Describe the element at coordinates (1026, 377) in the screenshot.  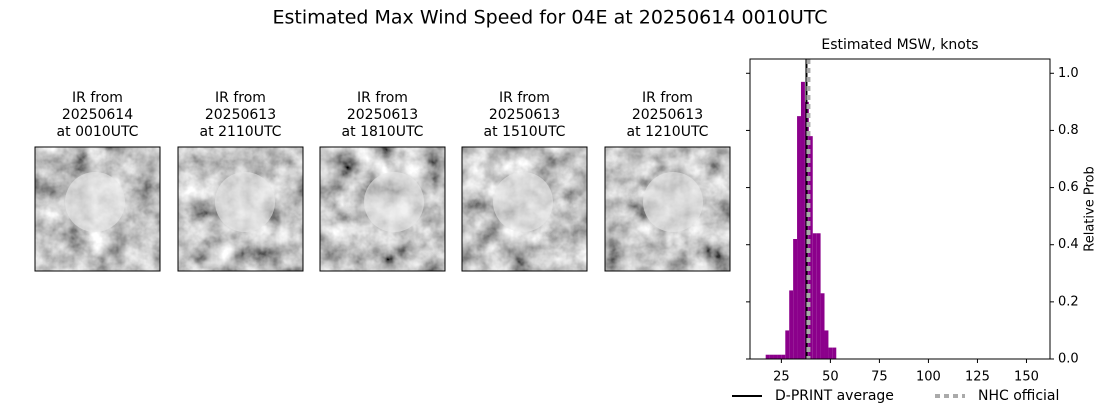
I see `x-tick-label: 150` at that location.